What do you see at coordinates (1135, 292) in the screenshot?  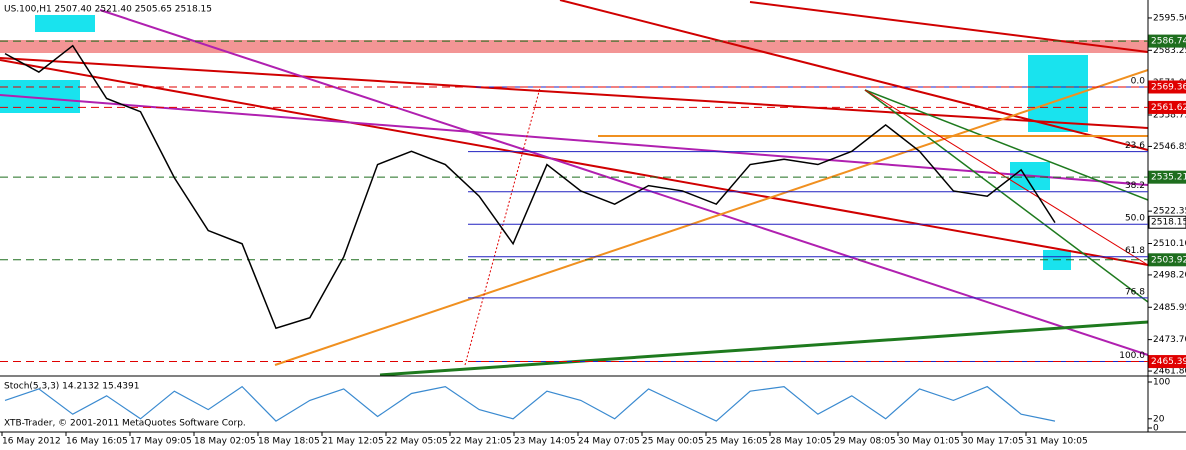 I see `fibo-label: 76.8` at bounding box center [1135, 292].